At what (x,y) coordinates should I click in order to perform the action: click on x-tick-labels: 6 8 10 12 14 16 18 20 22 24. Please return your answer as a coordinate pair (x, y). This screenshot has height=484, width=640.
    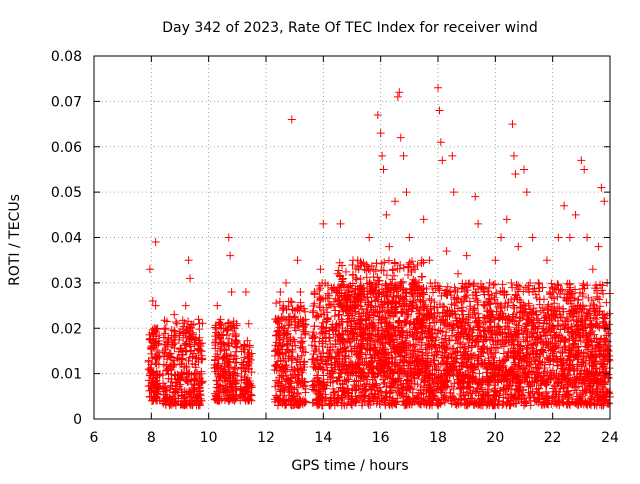
    Looking at the image, I should click on (354, 438).